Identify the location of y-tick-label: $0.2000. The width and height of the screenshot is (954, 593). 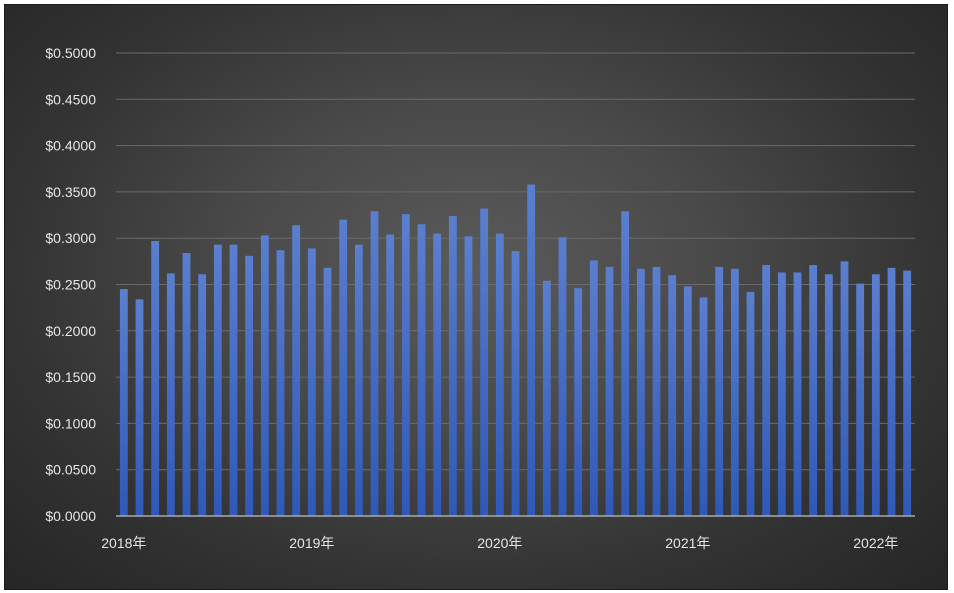
(70, 331).